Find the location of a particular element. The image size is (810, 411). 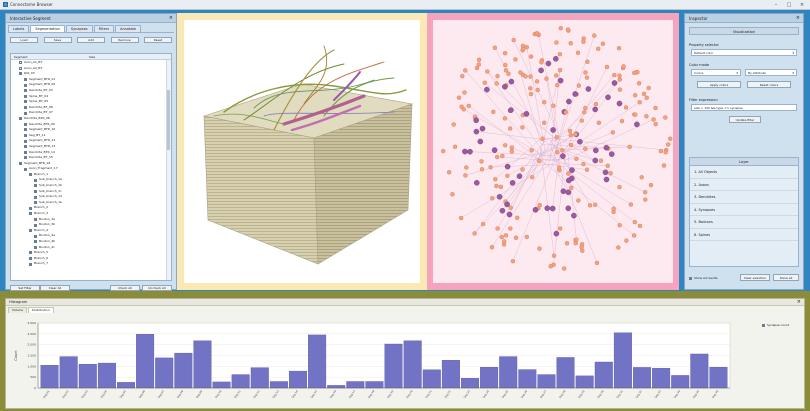

tree-row: Segment_BTR_01 is located at coordinates (91, 80).